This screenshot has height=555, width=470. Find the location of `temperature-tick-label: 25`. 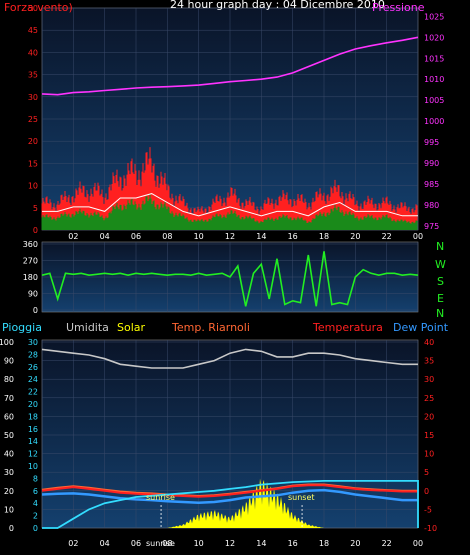

temperature-tick-label: 25 is located at coordinates (429, 398).